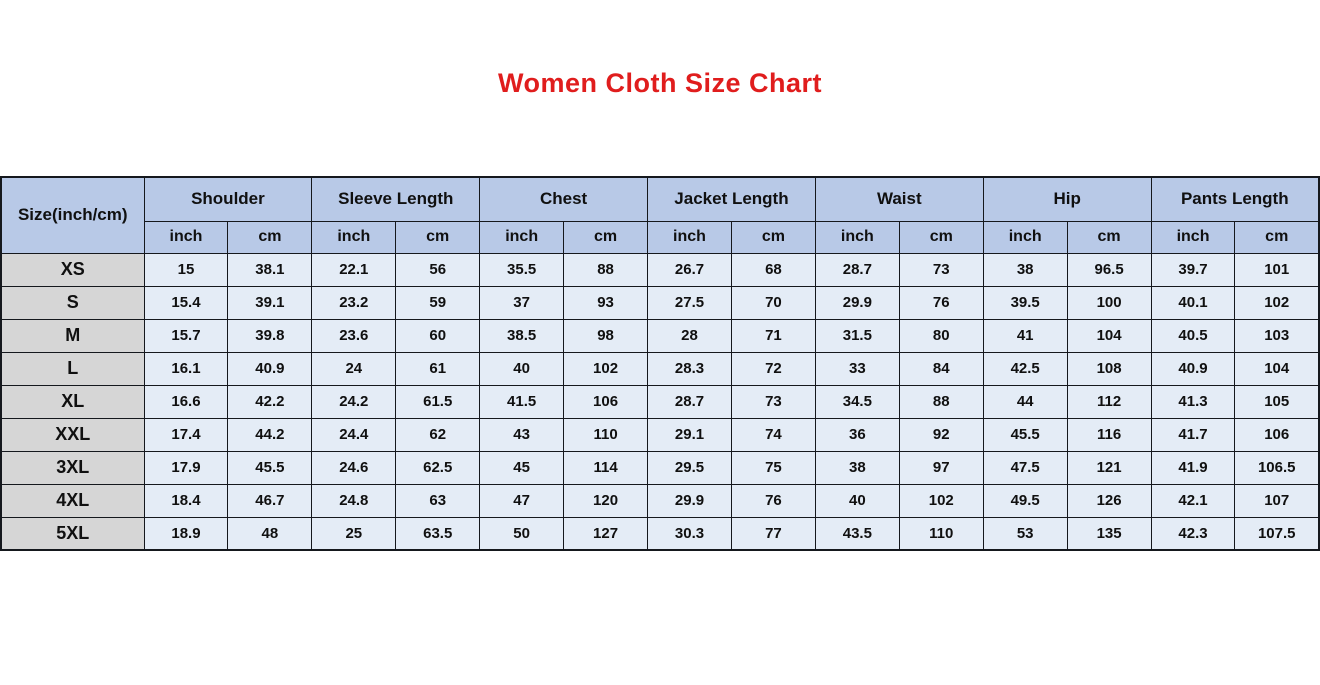 Image resolution: width=1320 pixels, height=685 pixels. What do you see at coordinates (1235, 199) in the screenshot?
I see `column-header-pants-length: Pants Length` at bounding box center [1235, 199].